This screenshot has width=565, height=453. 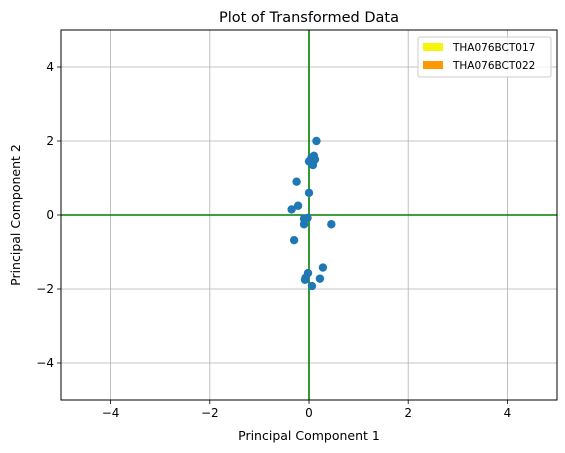 What do you see at coordinates (111, 413) in the screenshot?
I see `x-tick-label: −4` at bounding box center [111, 413].